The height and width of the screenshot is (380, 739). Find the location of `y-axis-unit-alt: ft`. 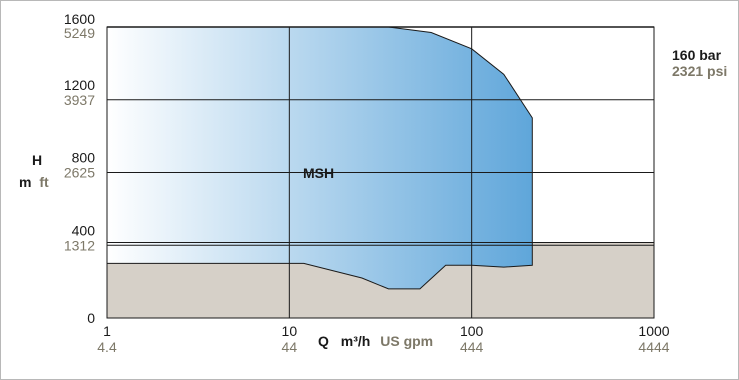

y-axis-unit-alt: ft is located at coordinates (44, 182).